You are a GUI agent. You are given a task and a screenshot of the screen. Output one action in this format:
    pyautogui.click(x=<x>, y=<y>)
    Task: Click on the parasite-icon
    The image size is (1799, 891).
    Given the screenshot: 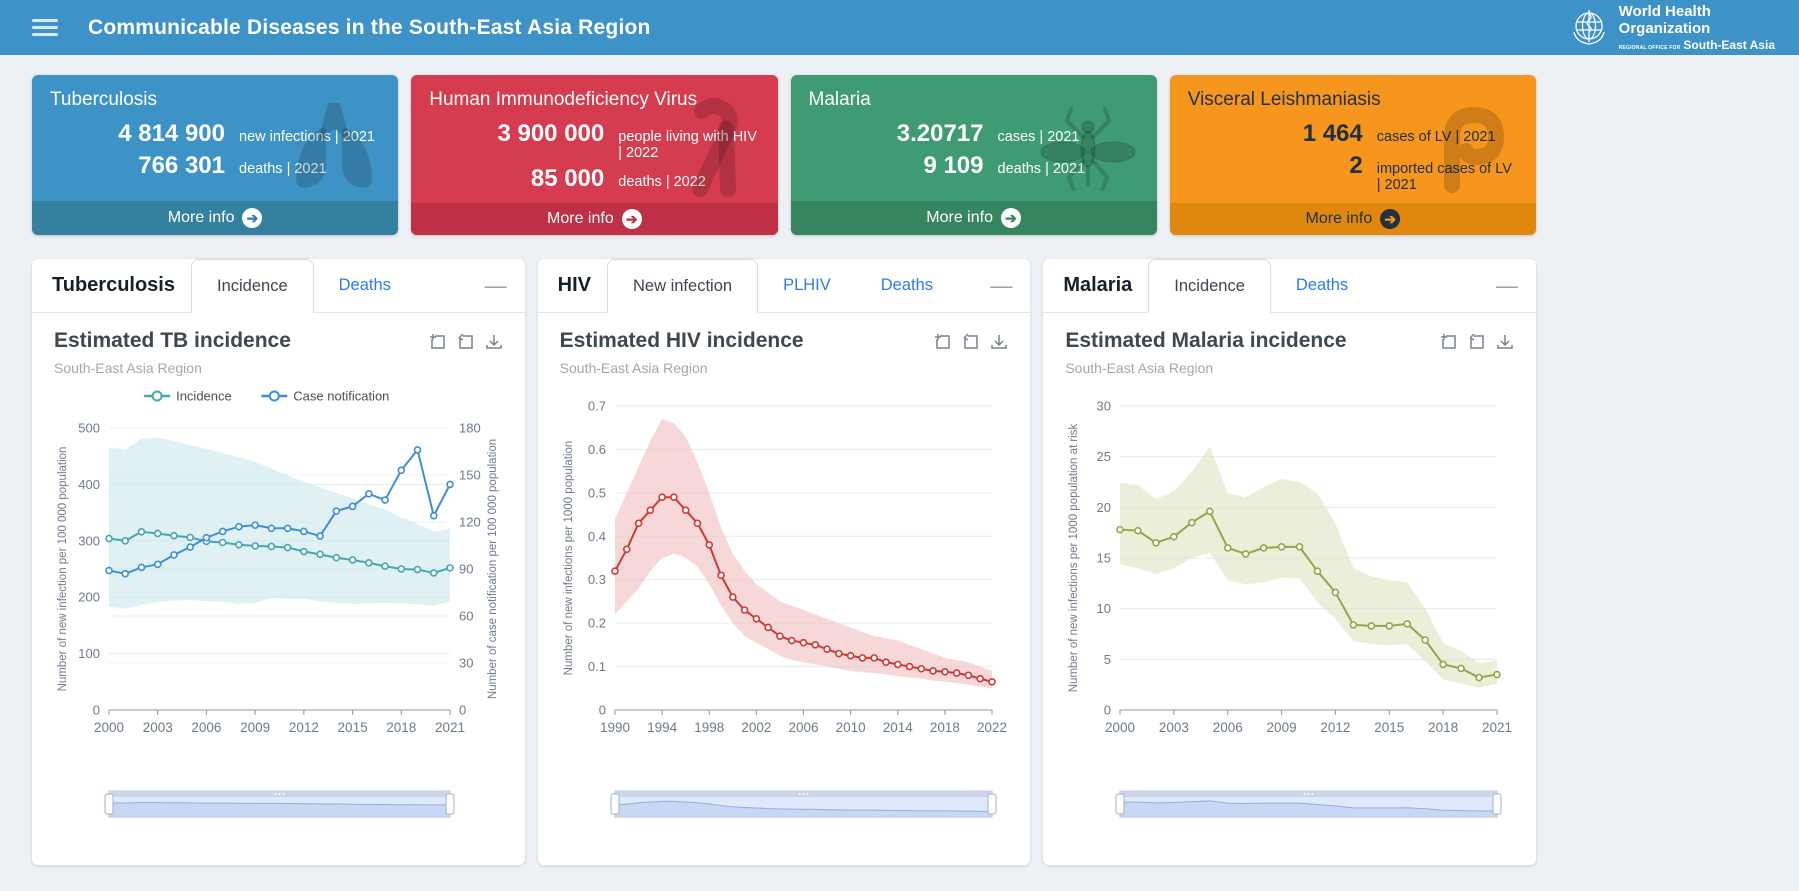 What is the action you would take?
    pyautogui.click(x=1474, y=149)
    